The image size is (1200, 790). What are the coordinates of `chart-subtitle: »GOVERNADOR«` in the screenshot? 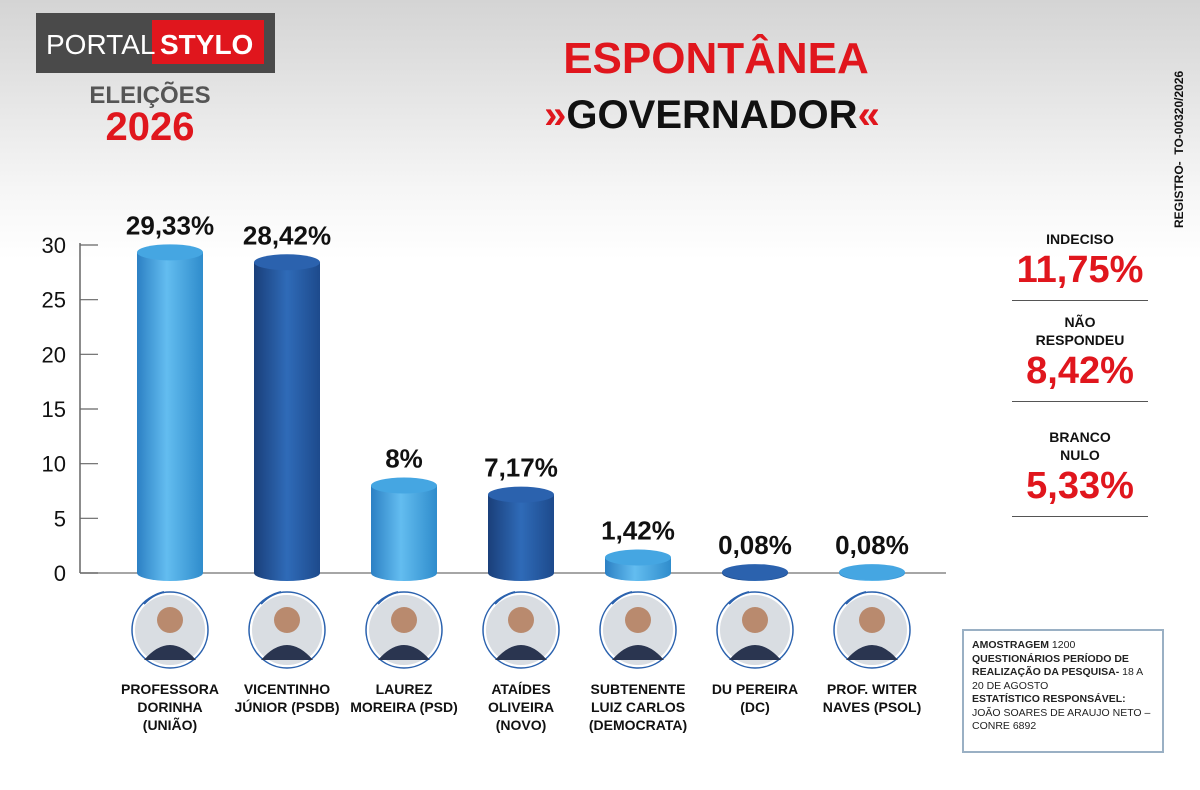 It's located at (712, 115).